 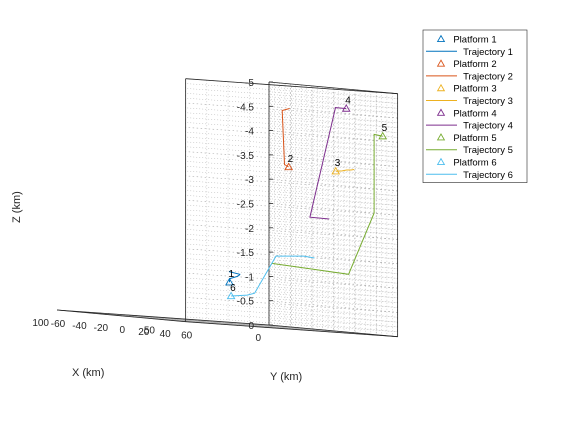 I want to click on legend-label-trajectory-2: Trajectory 2, so click(x=488, y=76).